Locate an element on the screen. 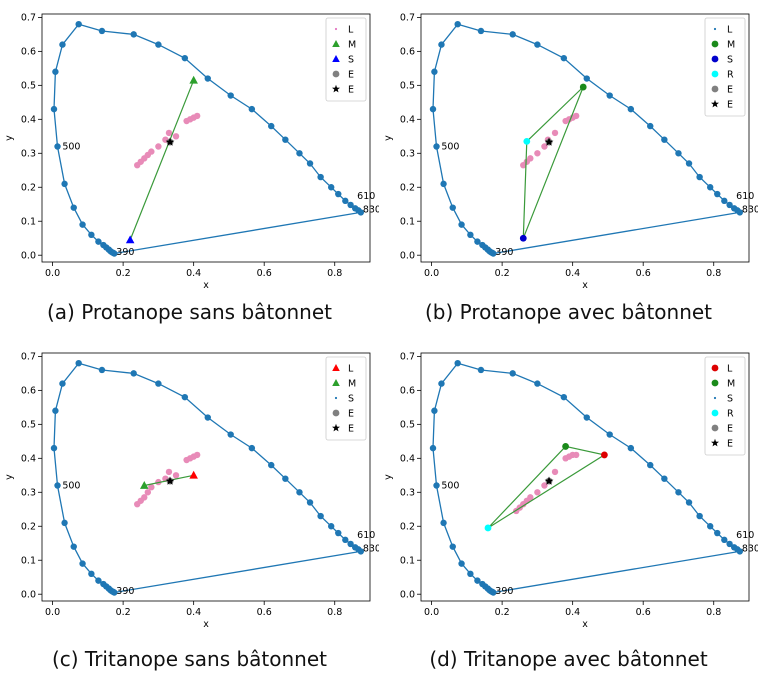 Image resolution: width=758 pixels, height=677 pixels. y-tick-label: 0.7 is located at coordinates (28, 18).